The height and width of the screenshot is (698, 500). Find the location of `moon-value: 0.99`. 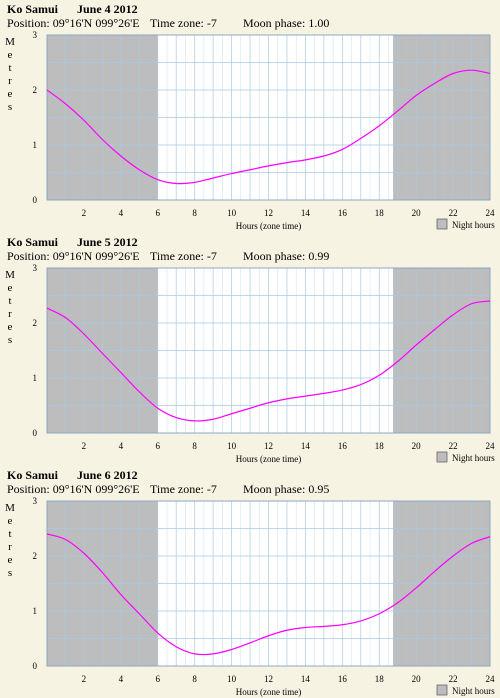

moon-value: 0.99 is located at coordinates (319, 256).